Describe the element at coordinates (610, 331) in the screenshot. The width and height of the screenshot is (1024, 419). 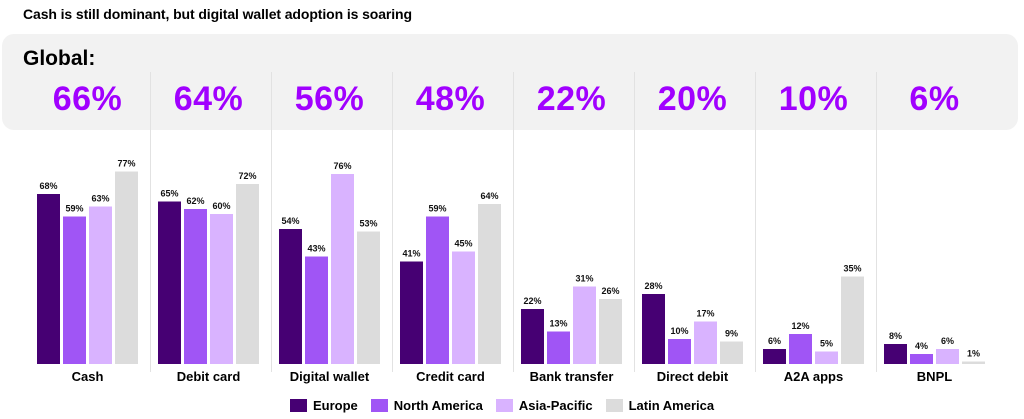
I see `bar-bank-transfer-latin-america` at that location.